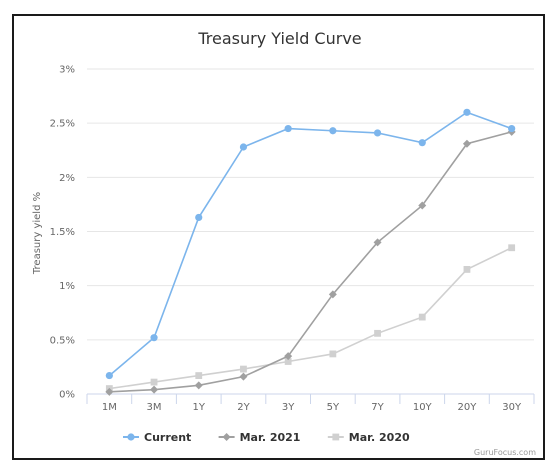 The width and height of the screenshot is (558, 475). Describe the element at coordinates (379, 437) in the screenshot. I see `legend-label: Mar. 2020` at that location.